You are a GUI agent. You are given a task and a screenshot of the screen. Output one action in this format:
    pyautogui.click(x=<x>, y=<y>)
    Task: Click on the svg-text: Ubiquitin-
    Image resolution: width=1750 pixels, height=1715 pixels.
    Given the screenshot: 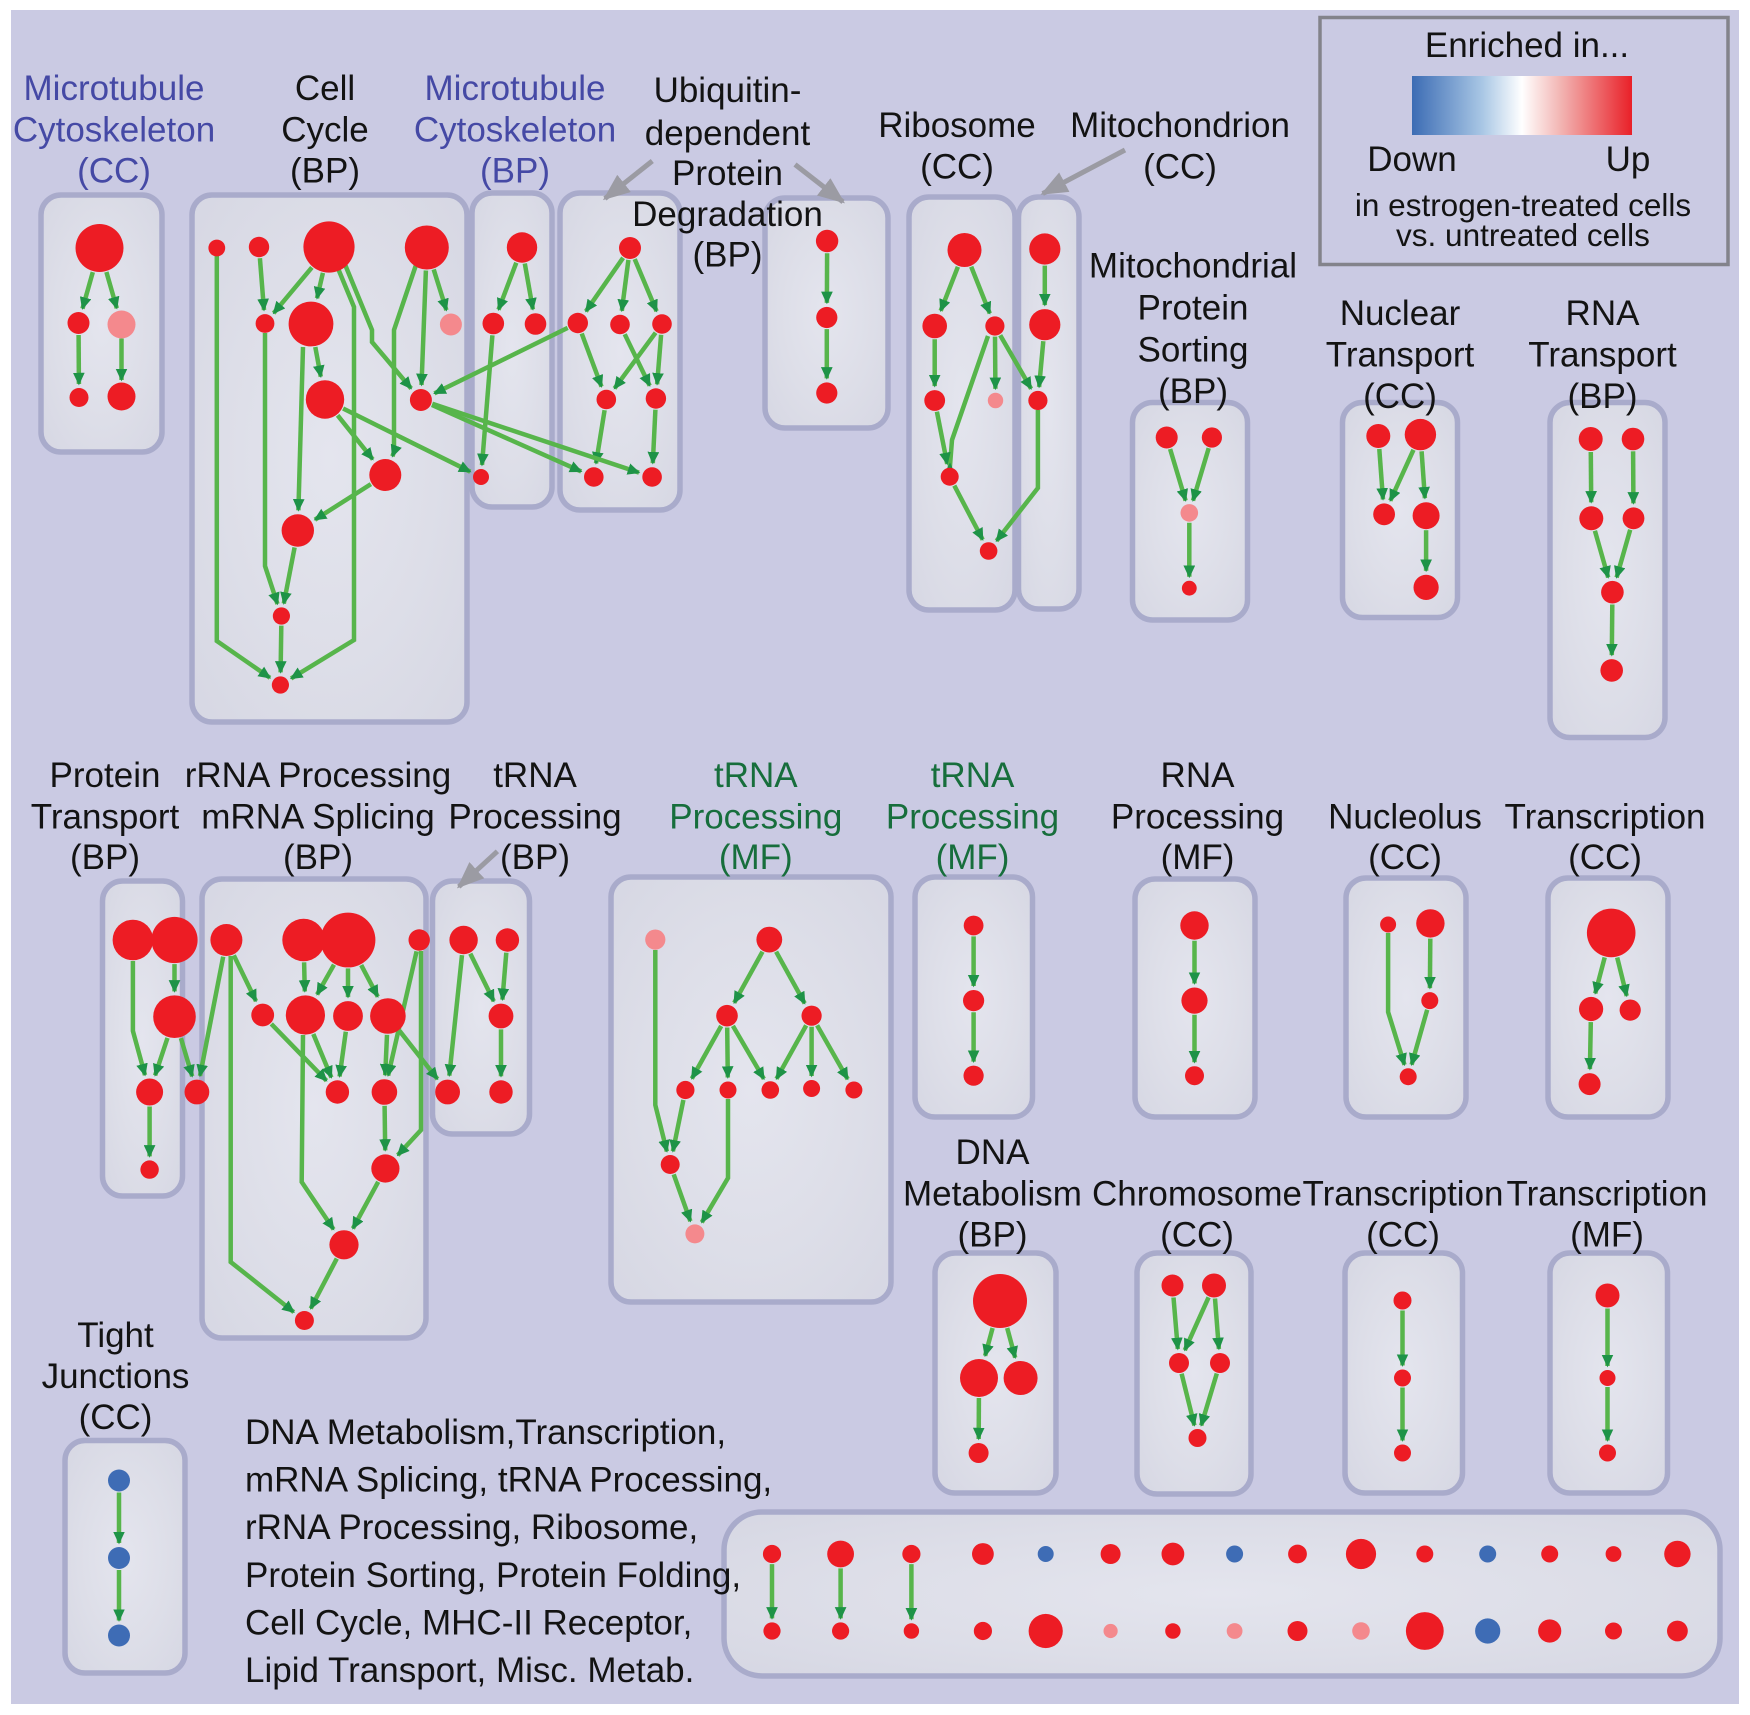 What is the action you would take?
    pyautogui.click(x=728, y=90)
    